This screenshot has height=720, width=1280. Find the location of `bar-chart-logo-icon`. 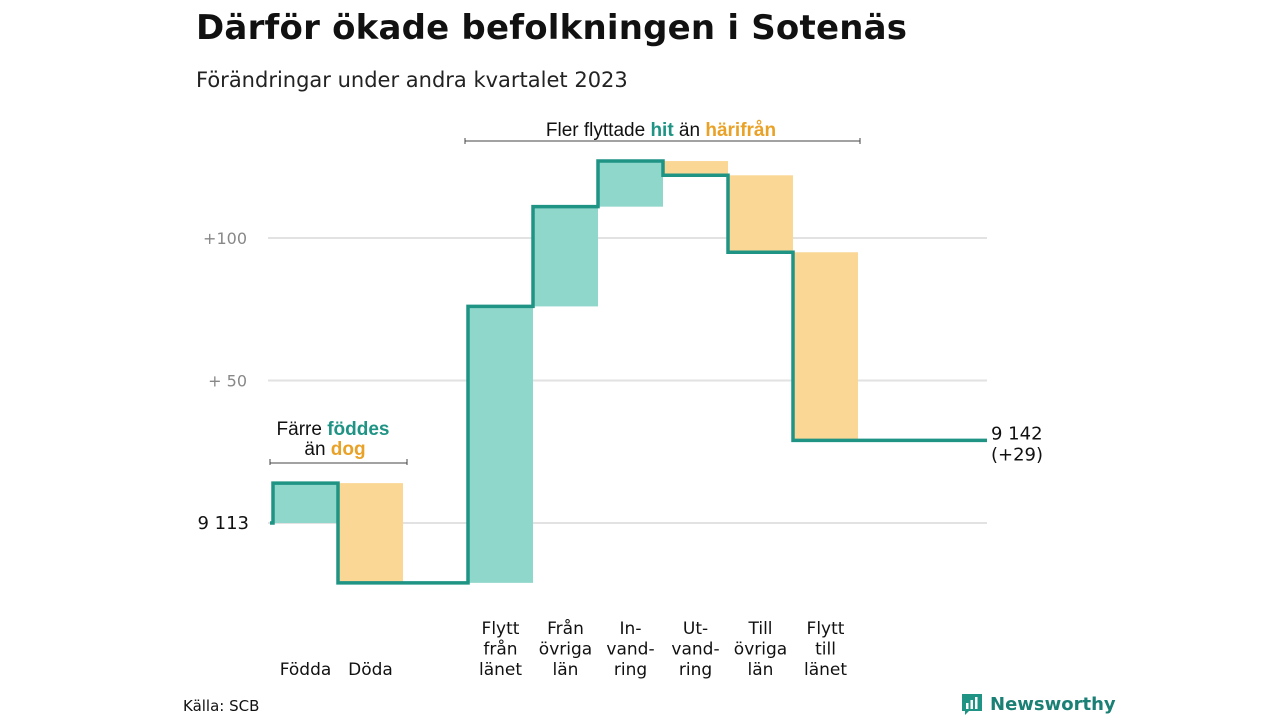

bar-chart-logo-icon is located at coordinates (972, 704).